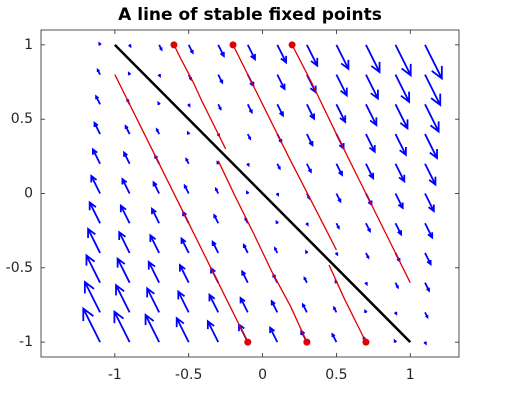 The image size is (508, 401). What do you see at coordinates (26, 342) in the screenshot?
I see `y-tick-label: -1` at bounding box center [26, 342].